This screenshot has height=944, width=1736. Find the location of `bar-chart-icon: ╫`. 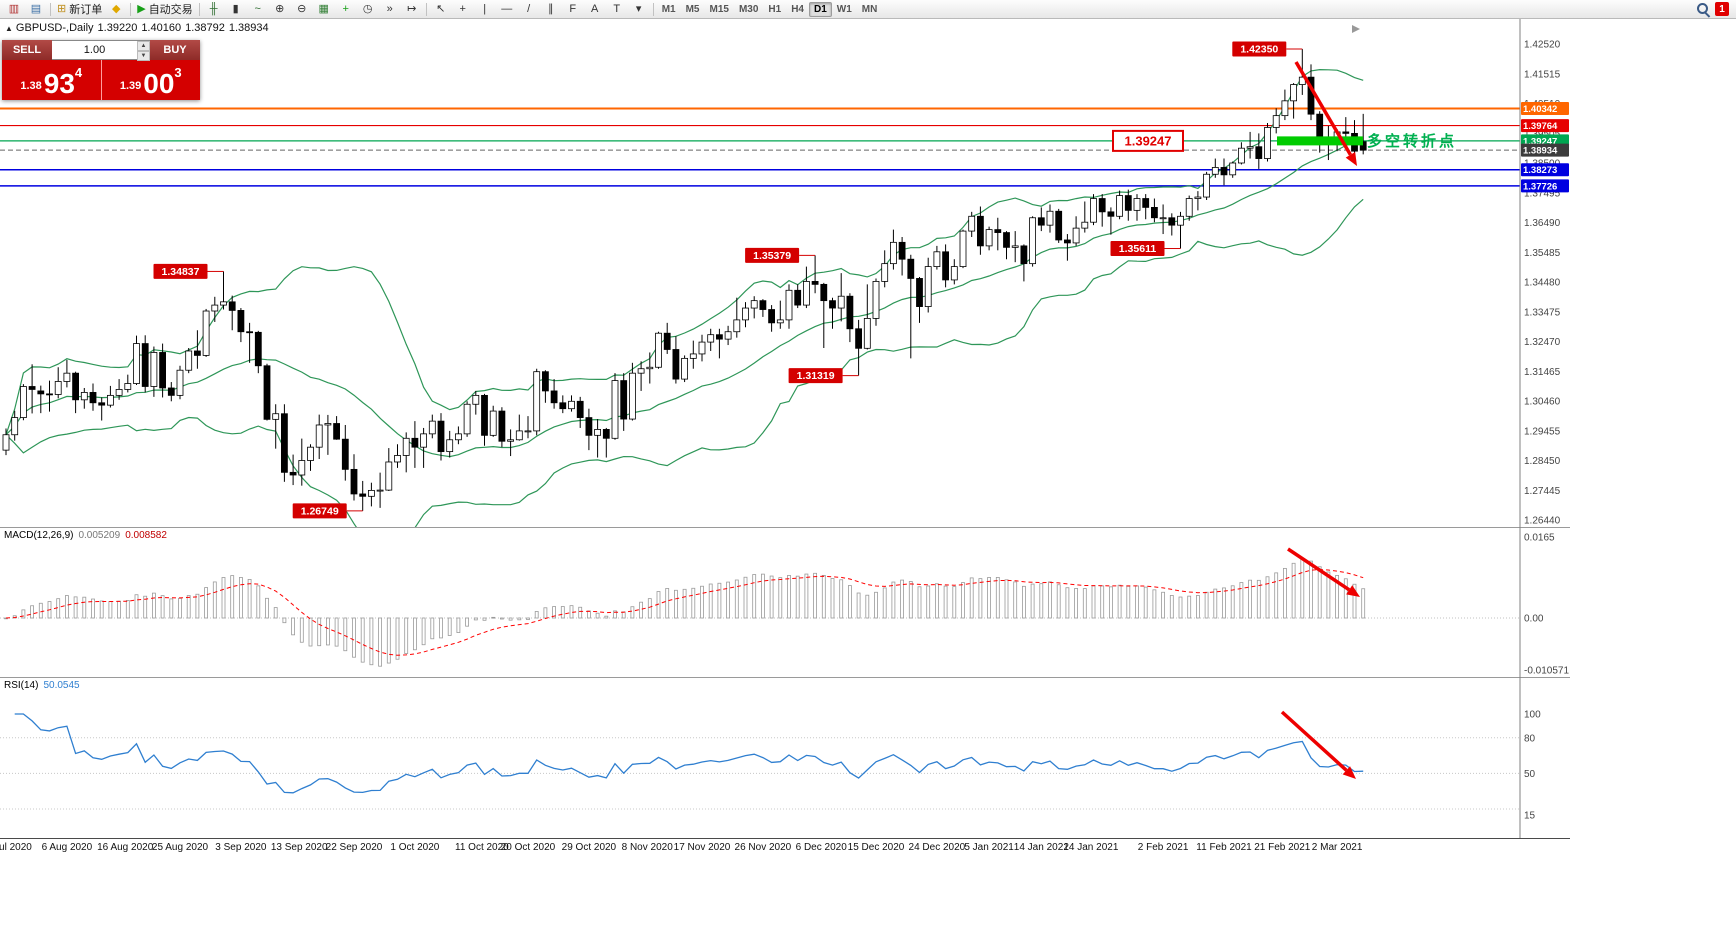

bar-chart-icon: ╫ is located at coordinates (213, 8).